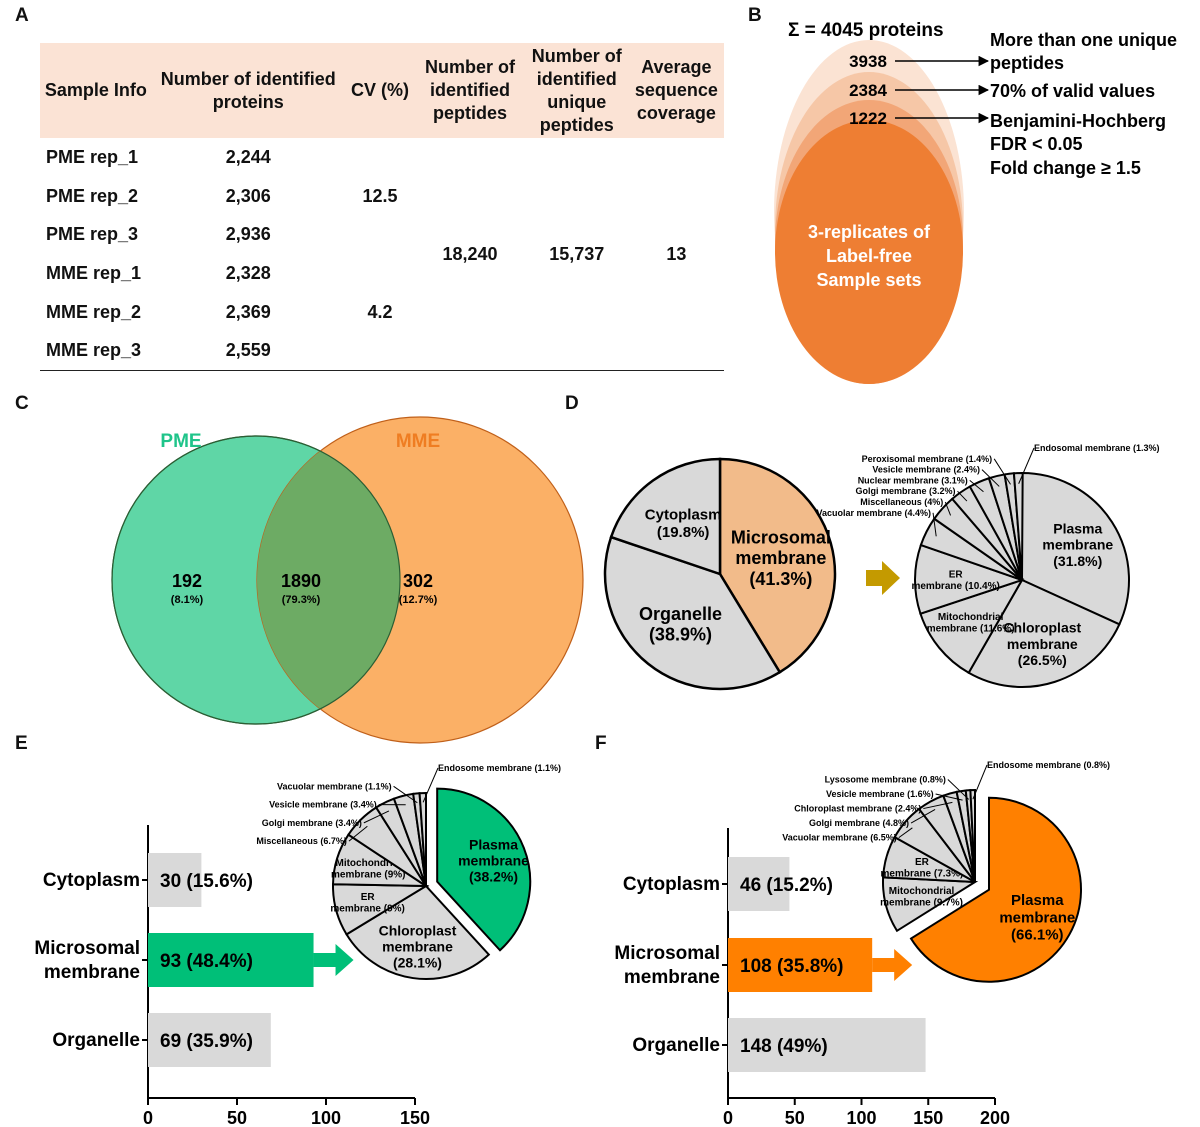  What do you see at coordinates (206, 961) in the screenshot?
I see `value-label: 93 (48.4%)` at bounding box center [206, 961].